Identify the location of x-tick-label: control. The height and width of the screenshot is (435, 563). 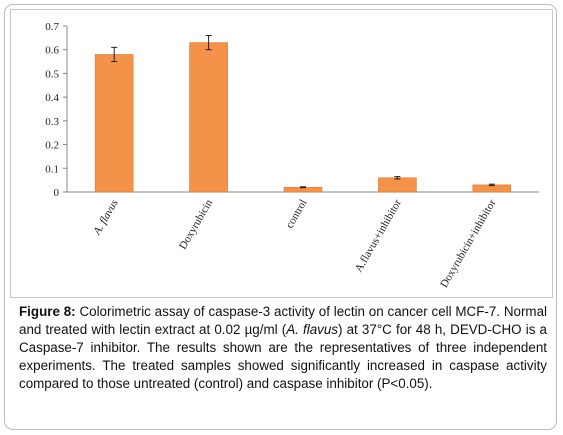
(297, 214).